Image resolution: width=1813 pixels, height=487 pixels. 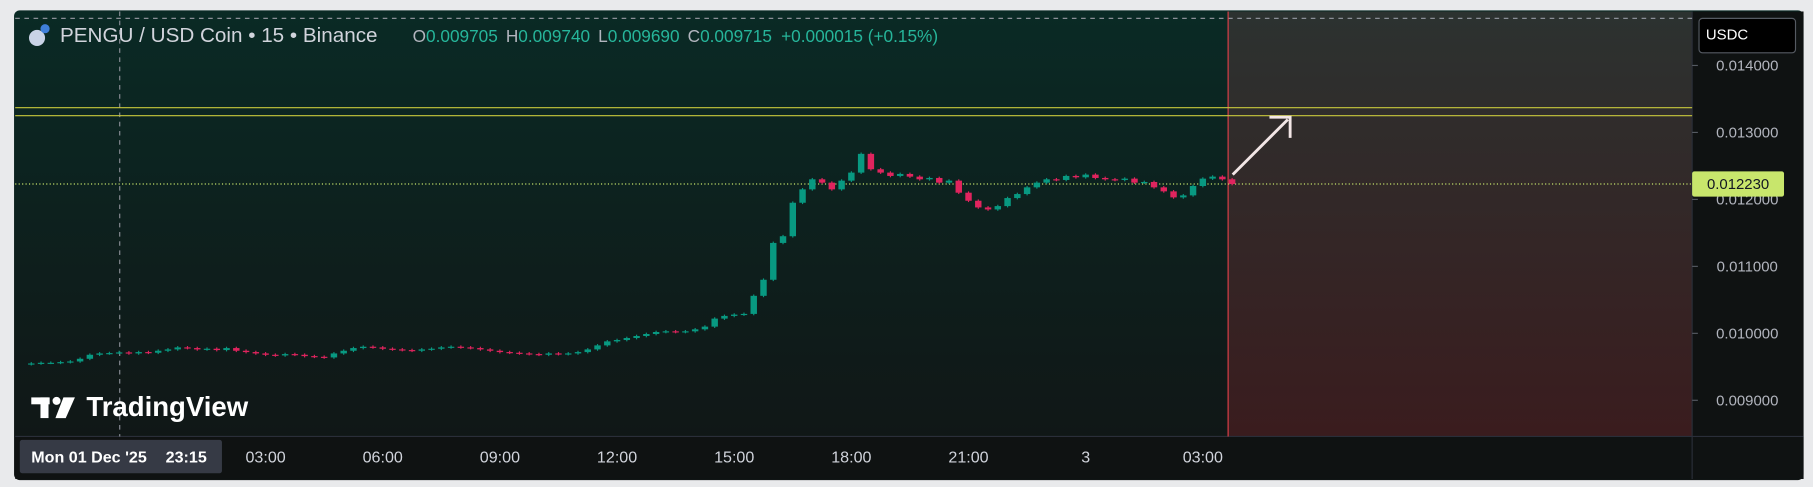 I want to click on ohlc-value: 0.009690, so click(x=644, y=35).